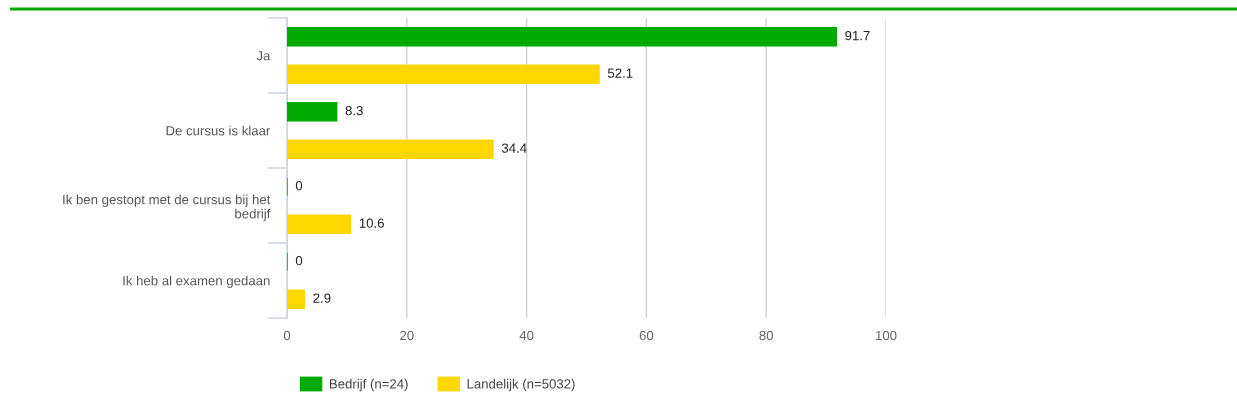 The height and width of the screenshot is (403, 1237). Describe the element at coordinates (514, 148) in the screenshot. I see `data-label: 34.4` at that location.